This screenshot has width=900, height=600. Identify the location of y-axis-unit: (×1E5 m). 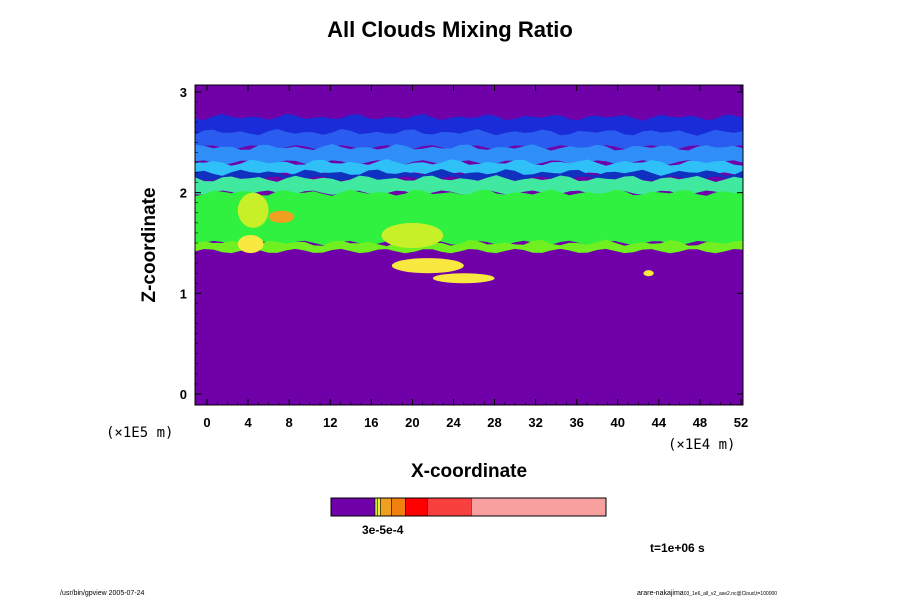
(140, 433).